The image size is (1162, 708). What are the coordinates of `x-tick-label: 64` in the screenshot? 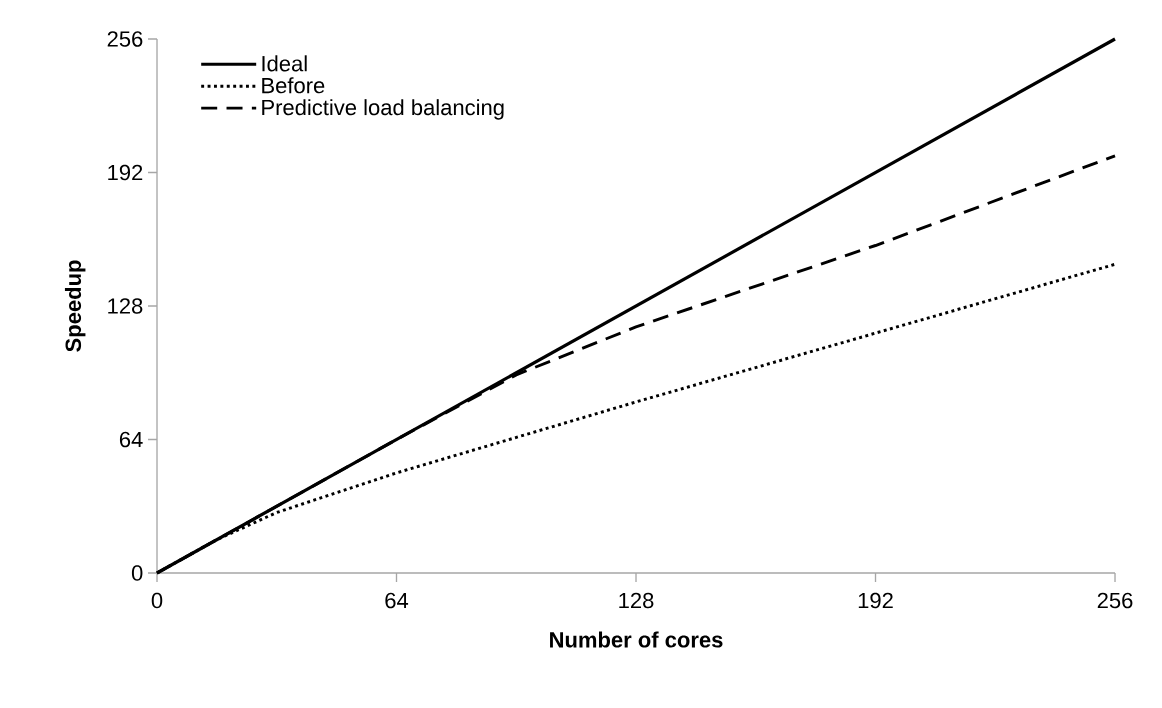 It's located at (397, 600).